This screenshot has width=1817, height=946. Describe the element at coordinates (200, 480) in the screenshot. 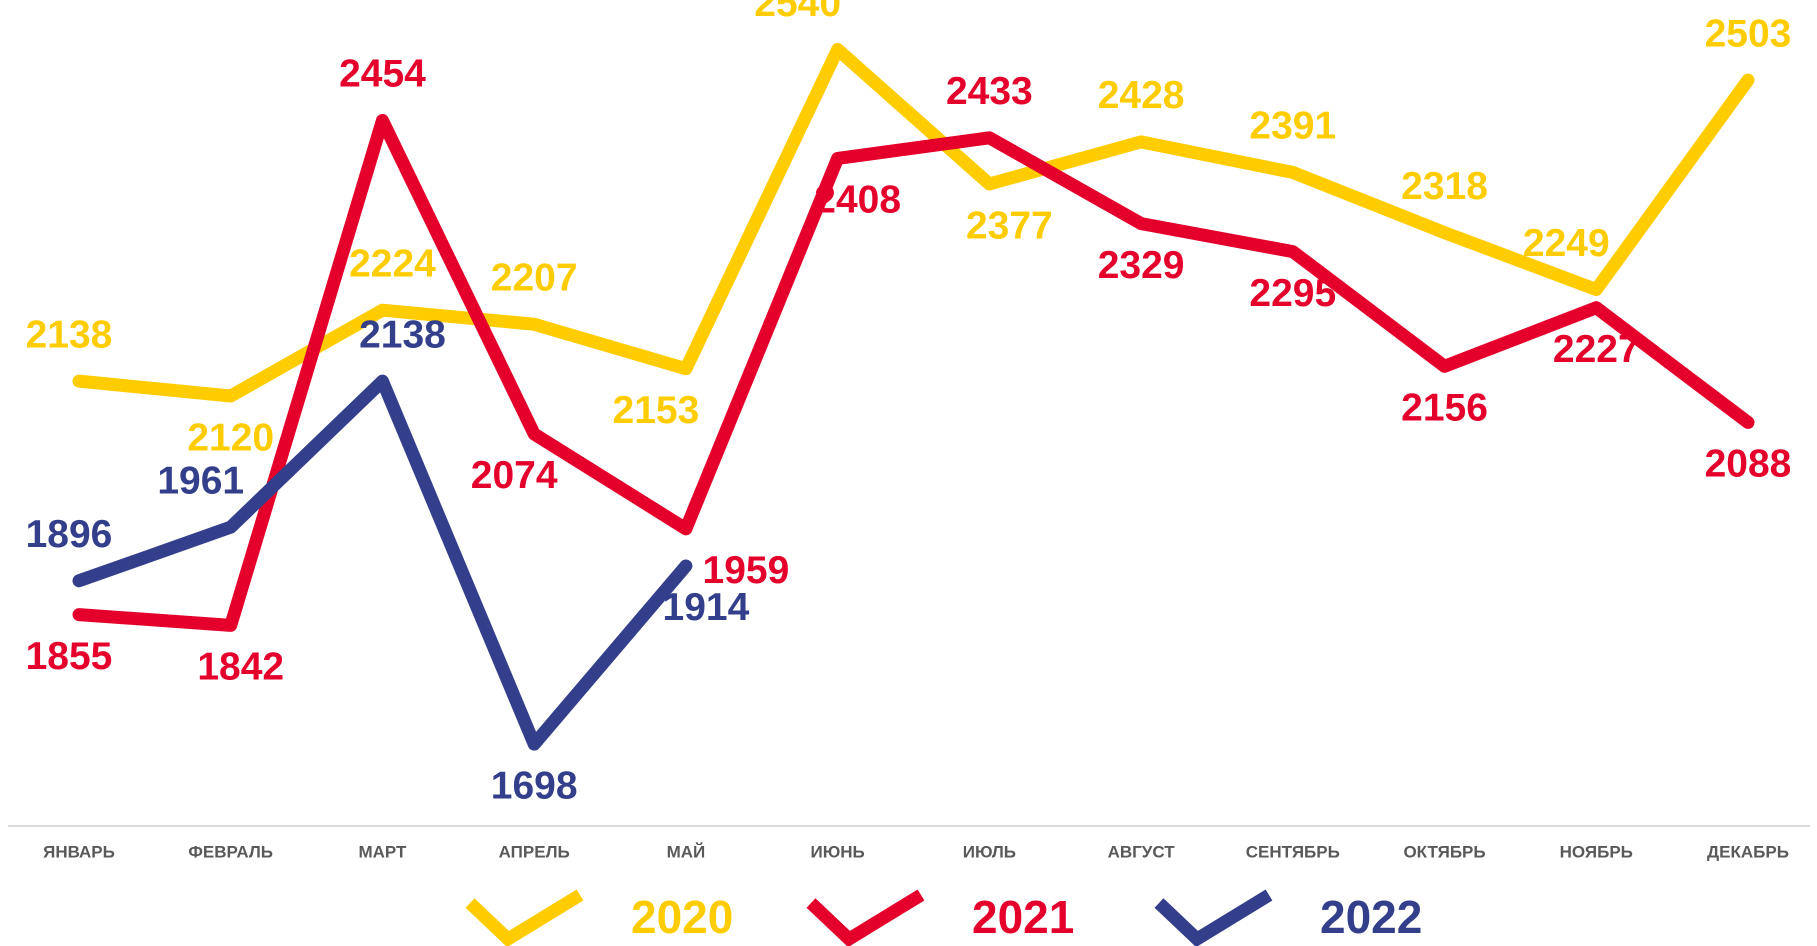

I see `data-label: 1961` at that location.